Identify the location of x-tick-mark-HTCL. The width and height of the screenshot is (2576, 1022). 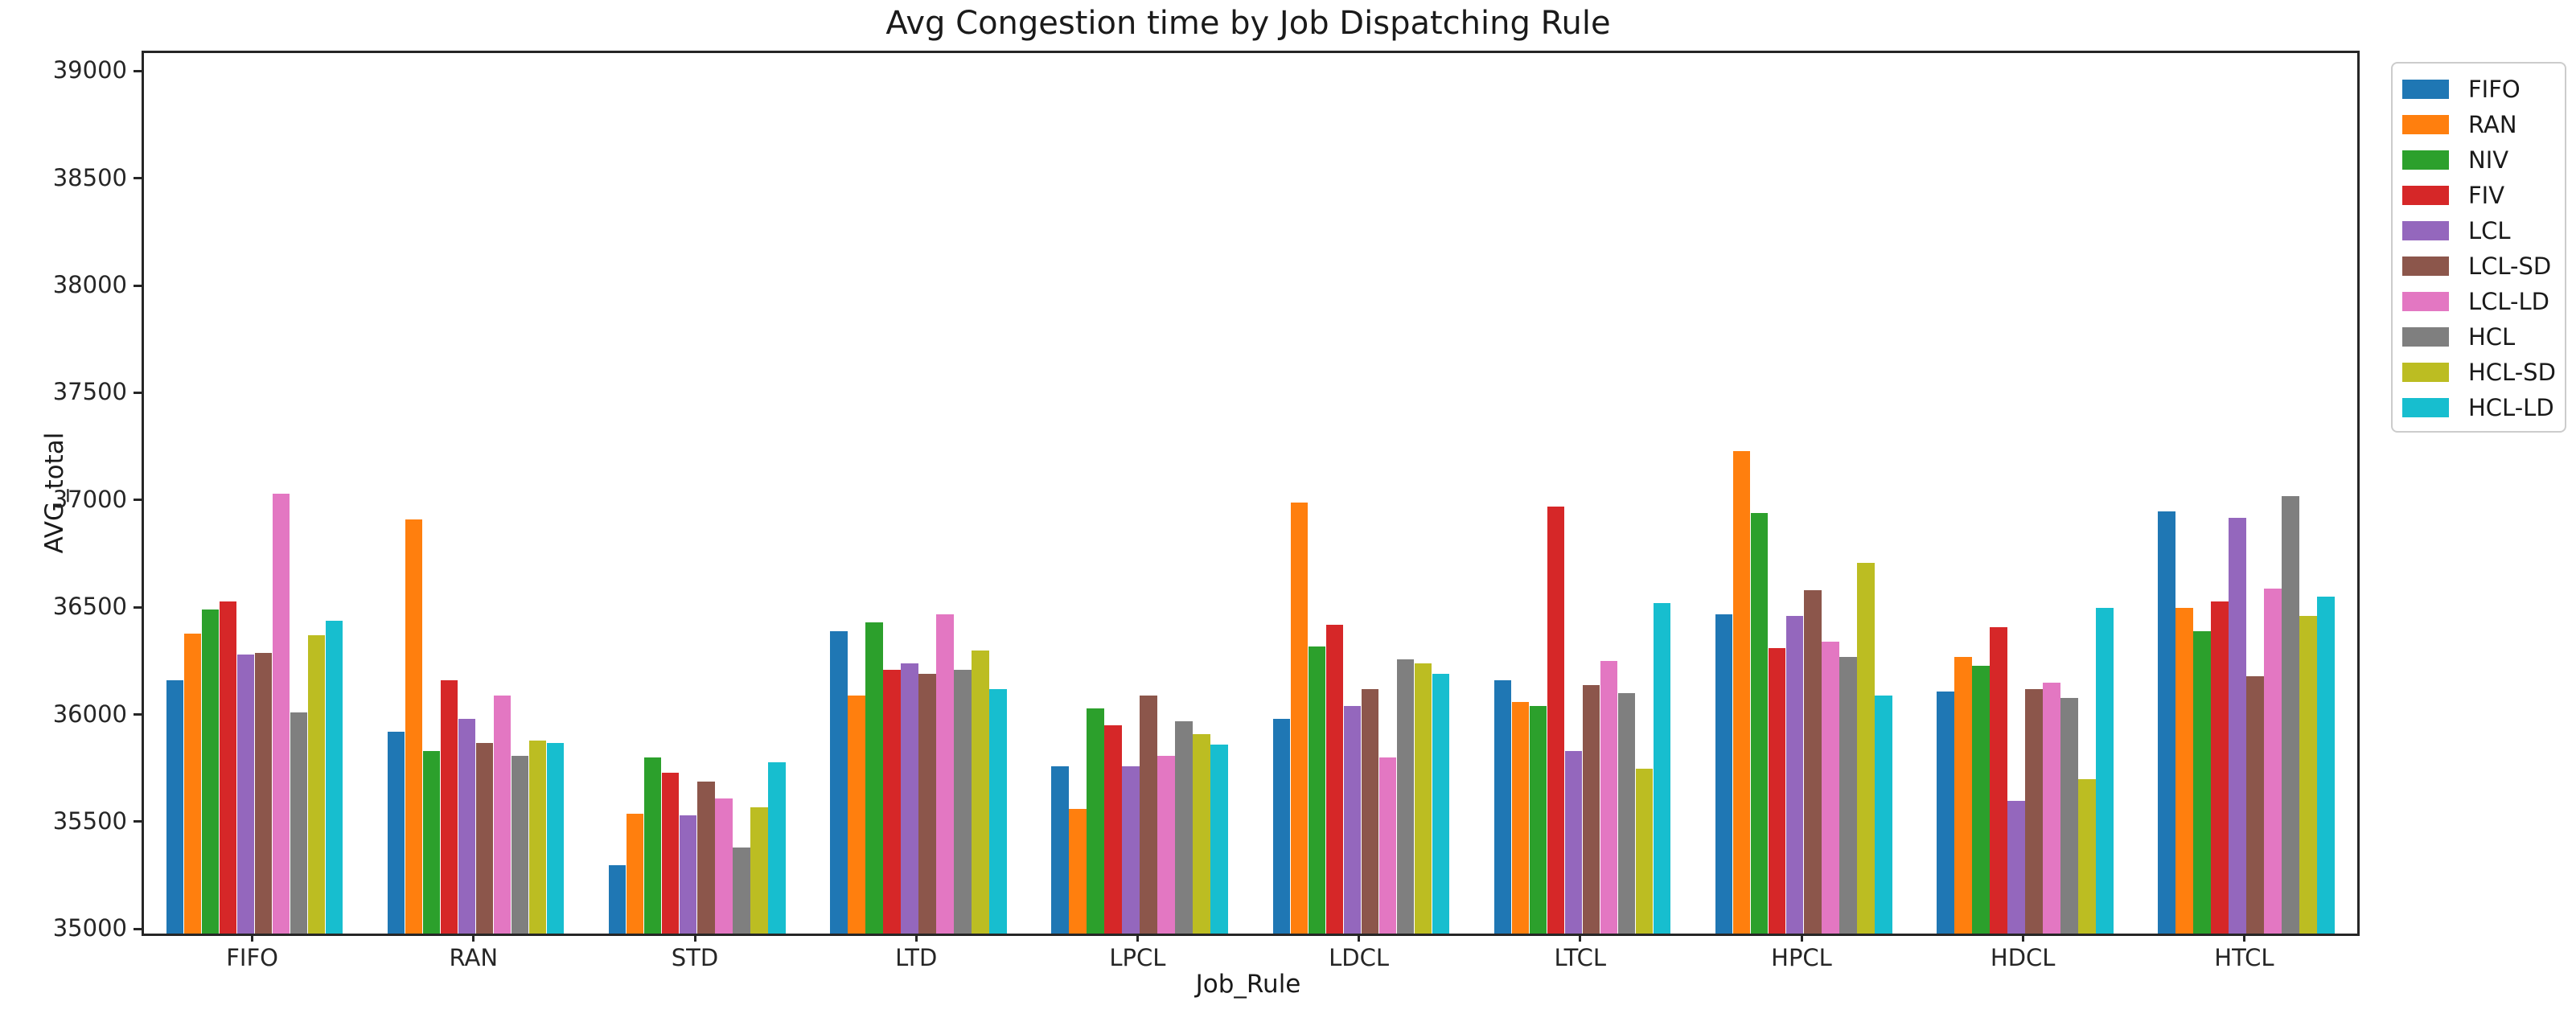
(2243, 938).